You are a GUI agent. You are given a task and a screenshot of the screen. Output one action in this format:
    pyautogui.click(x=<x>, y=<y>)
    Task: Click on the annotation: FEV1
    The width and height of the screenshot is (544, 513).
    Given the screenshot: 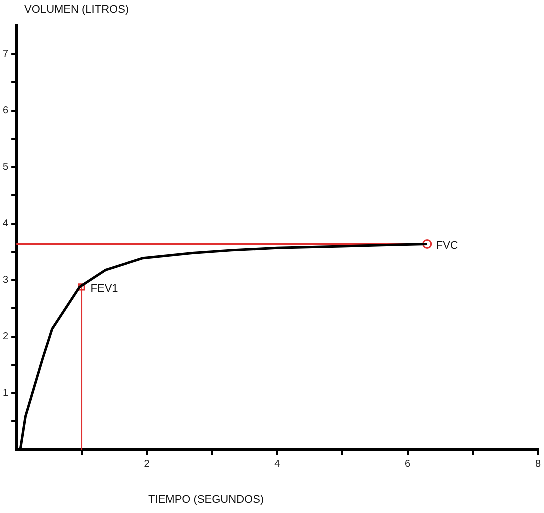 What is the action you would take?
    pyautogui.click(x=104, y=289)
    